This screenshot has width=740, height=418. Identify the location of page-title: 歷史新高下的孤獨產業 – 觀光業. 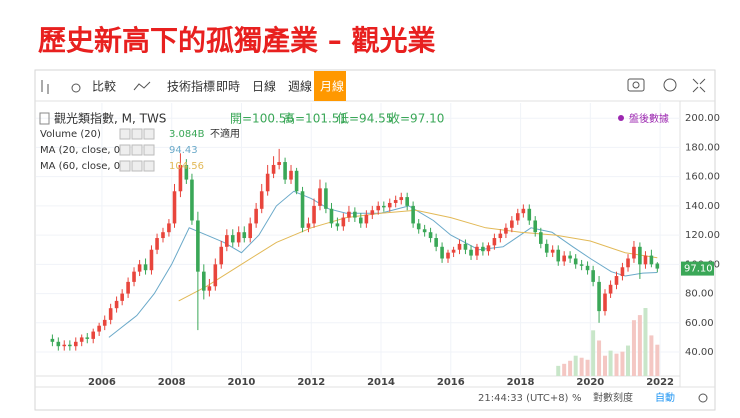
(237, 40).